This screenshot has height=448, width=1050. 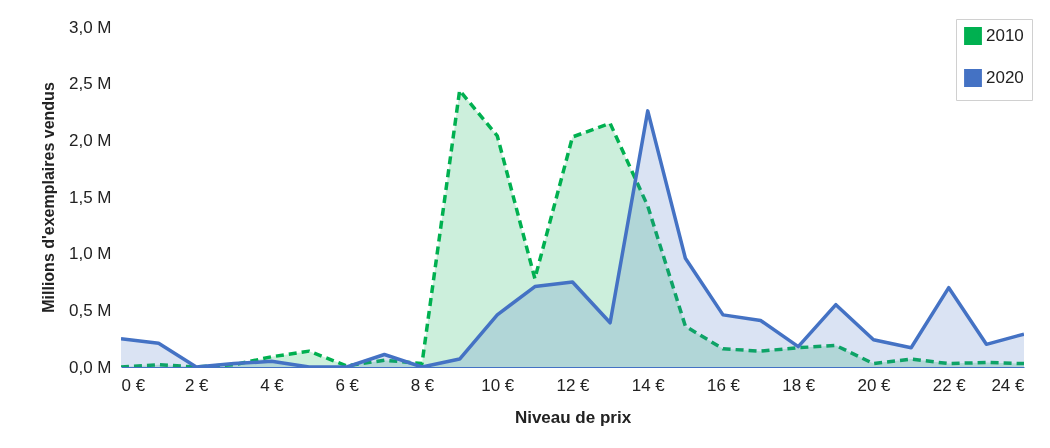 I want to click on x-tick-label: 2 €, so click(x=197, y=385).